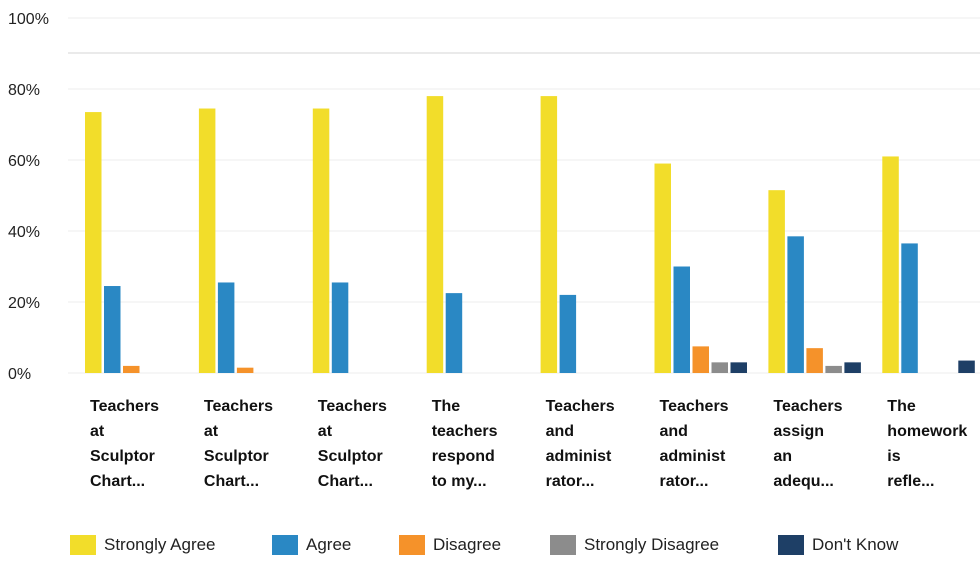 The height and width of the screenshot is (566, 980). I want to click on legend-label: Strongly Agree, so click(160, 544).